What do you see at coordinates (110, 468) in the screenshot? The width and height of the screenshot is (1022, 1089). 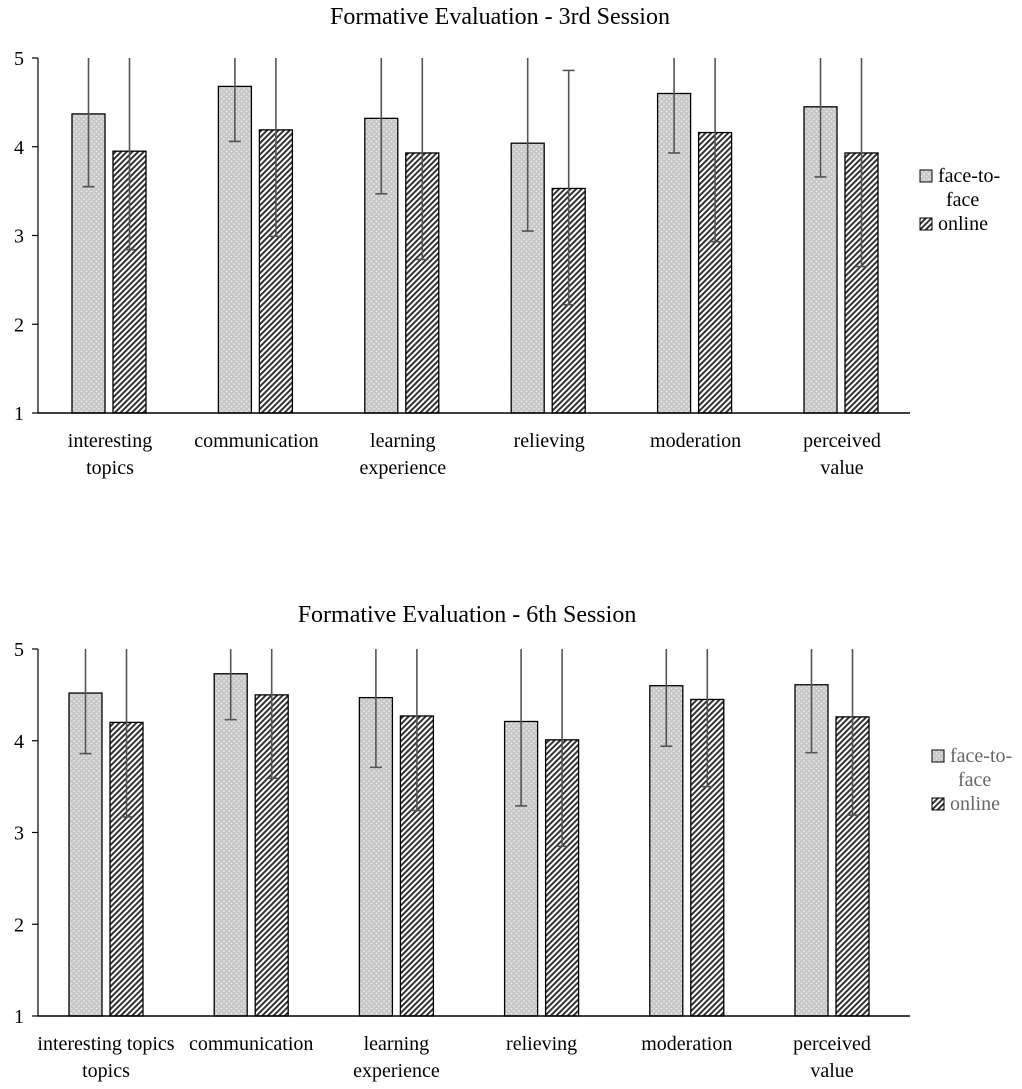 I see `x-category-label-line: topics` at bounding box center [110, 468].